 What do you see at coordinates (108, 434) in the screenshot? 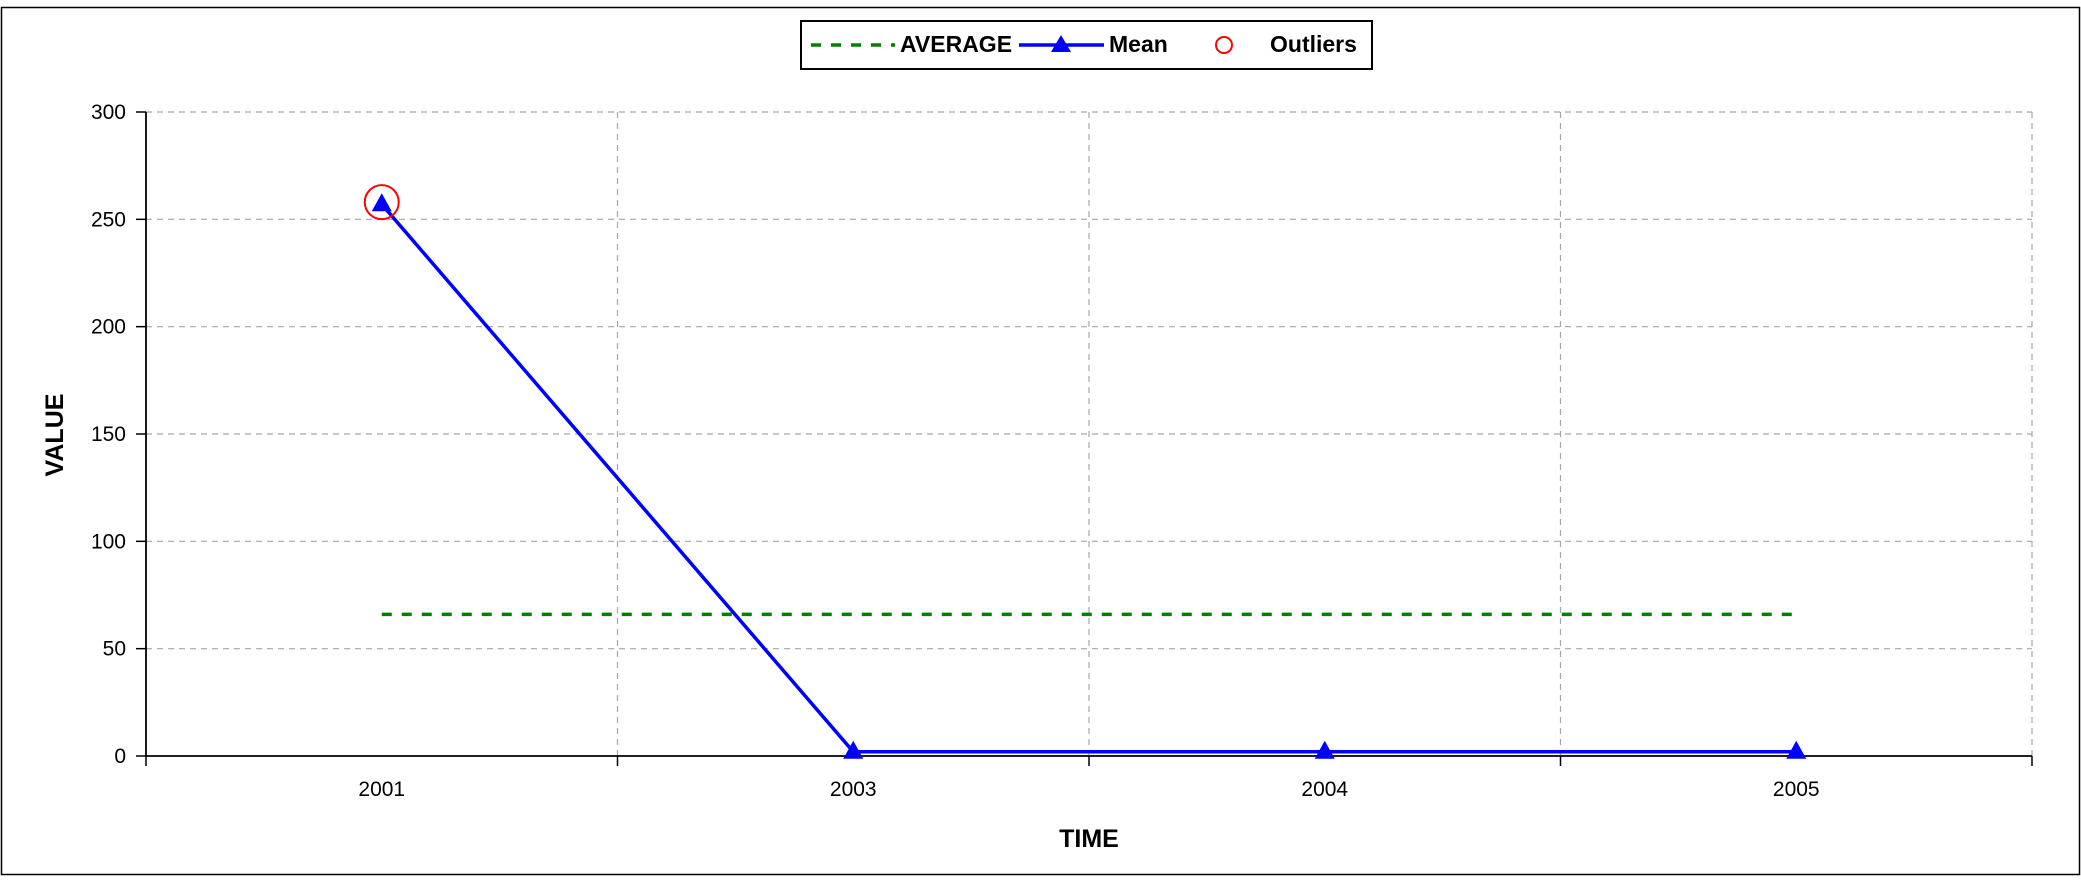
I see `y-tick-label: 150` at bounding box center [108, 434].